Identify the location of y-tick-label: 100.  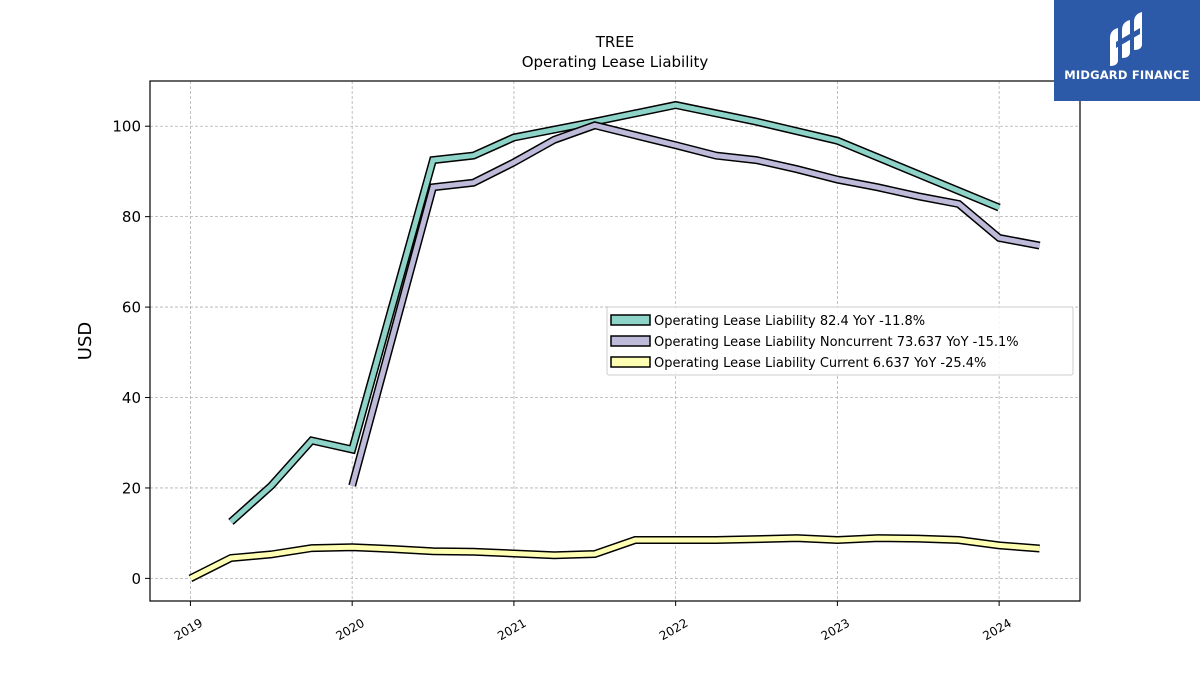
(126, 127).